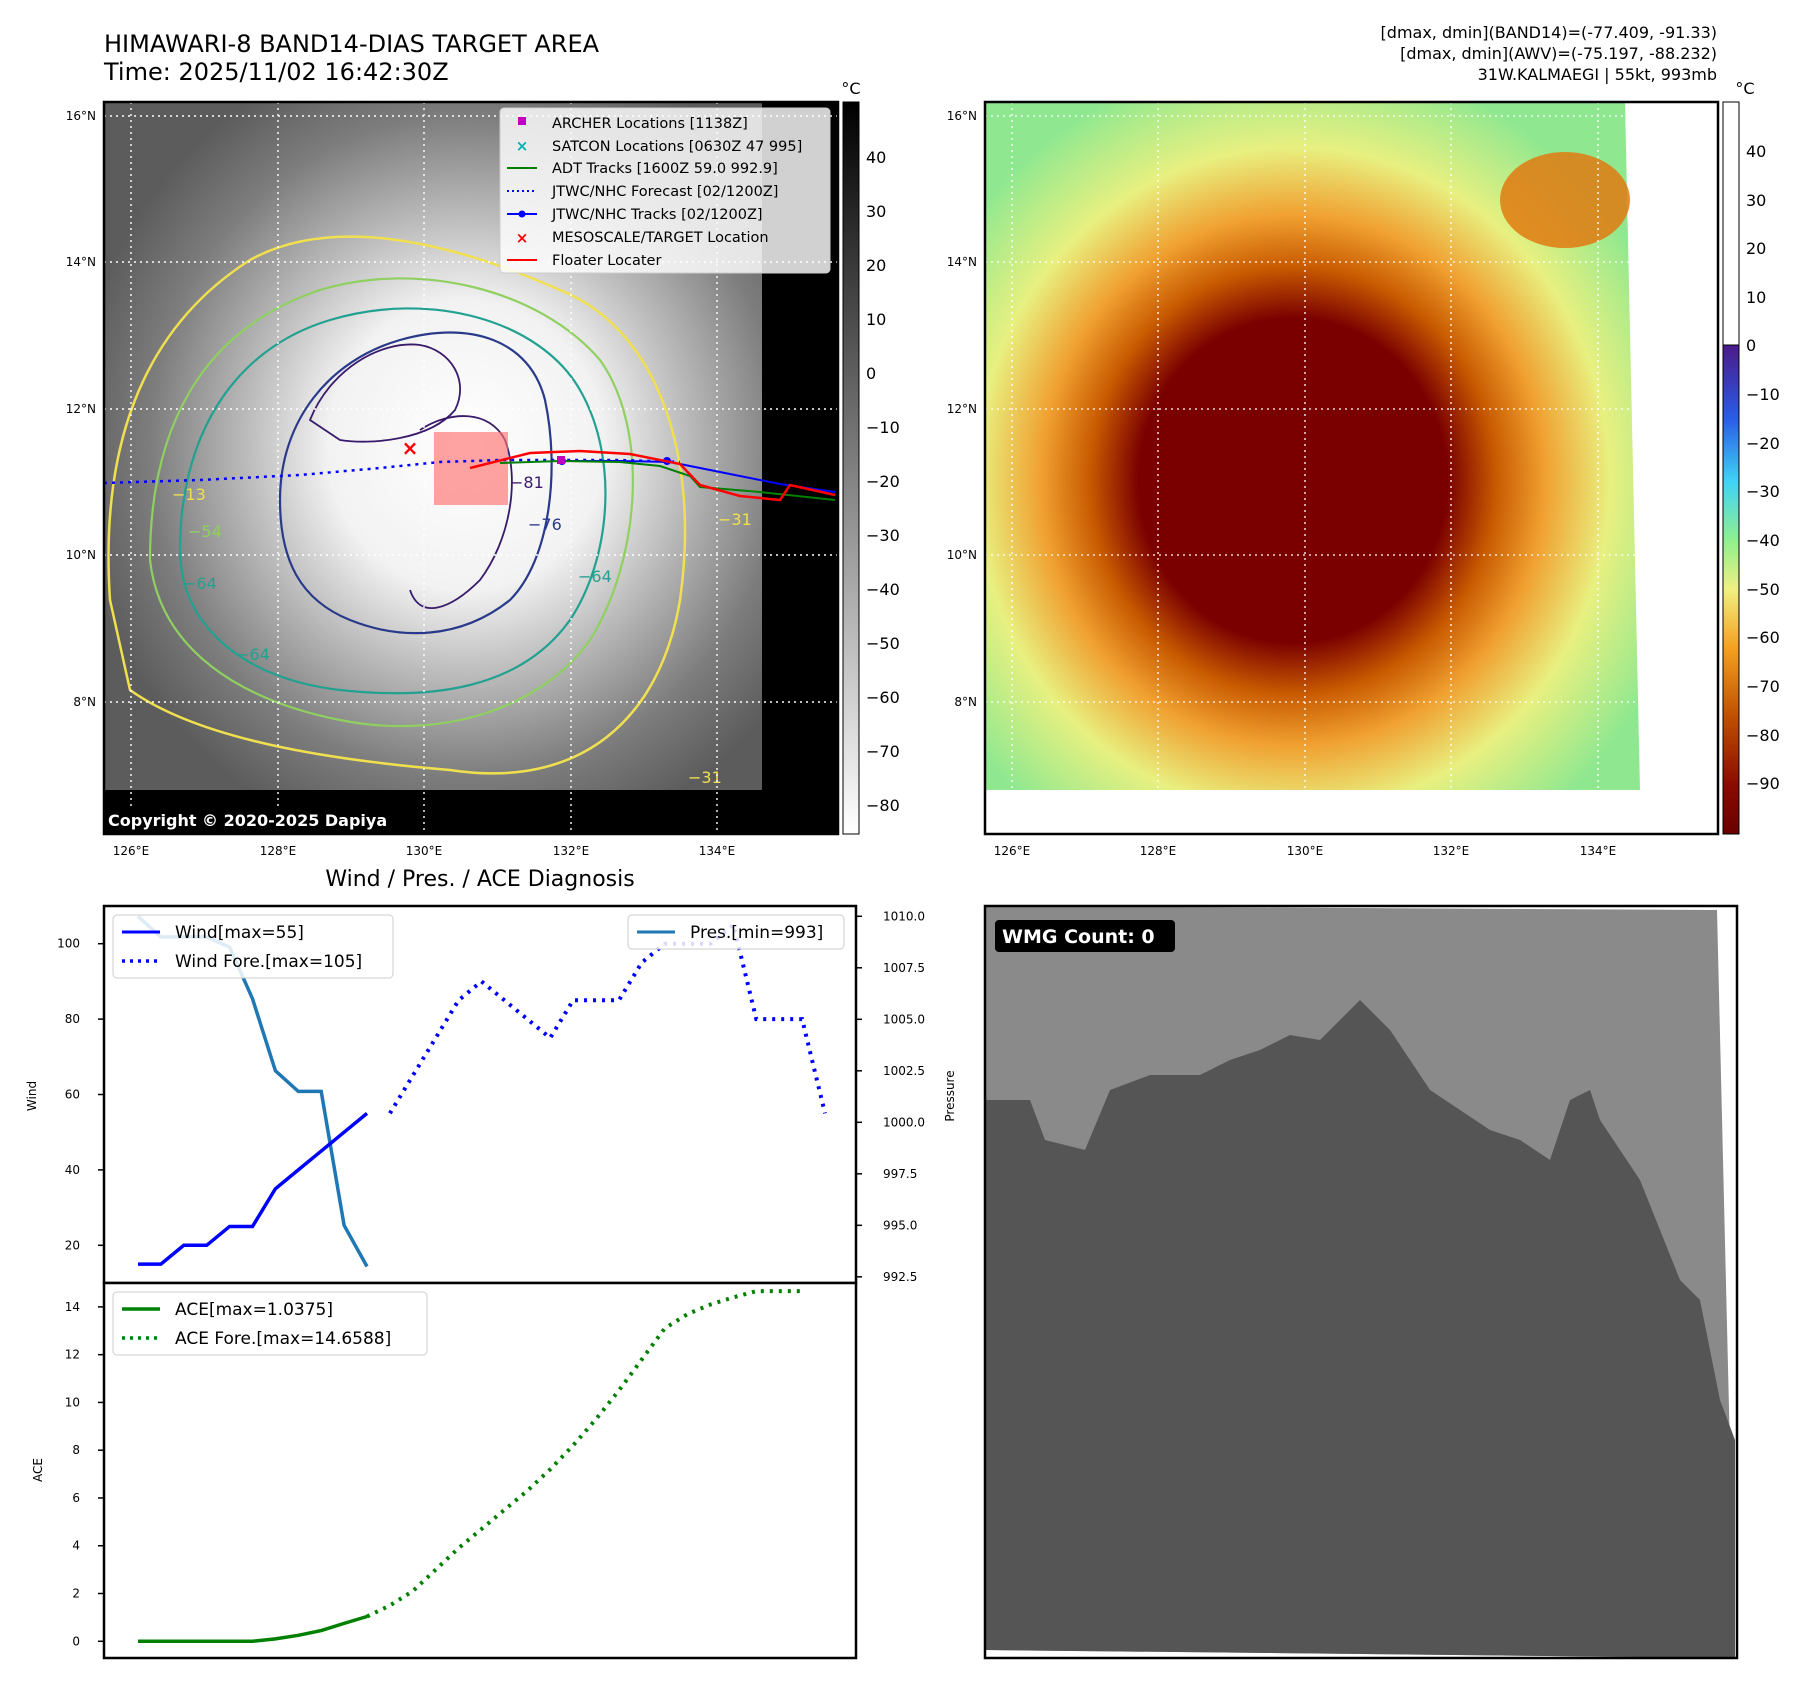  Describe the element at coordinates (883, 751) in the screenshot. I see `ir-cb-tick: −70` at that location.